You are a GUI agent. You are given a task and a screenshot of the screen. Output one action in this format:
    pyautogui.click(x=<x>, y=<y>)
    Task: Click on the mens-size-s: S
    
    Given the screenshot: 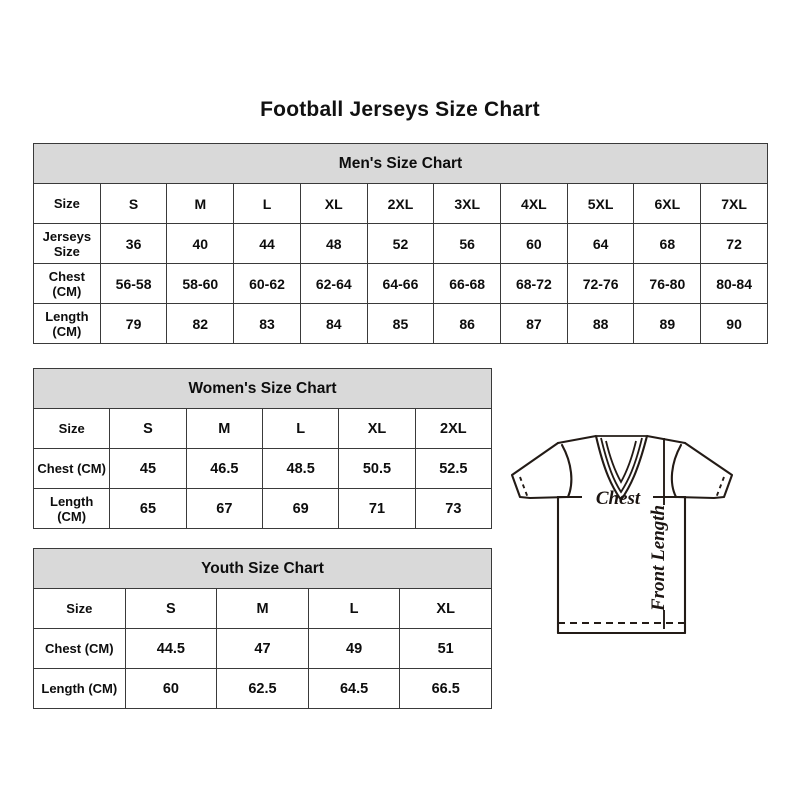 What is the action you would take?
    pyautogui.click(x=133, y=203)
    